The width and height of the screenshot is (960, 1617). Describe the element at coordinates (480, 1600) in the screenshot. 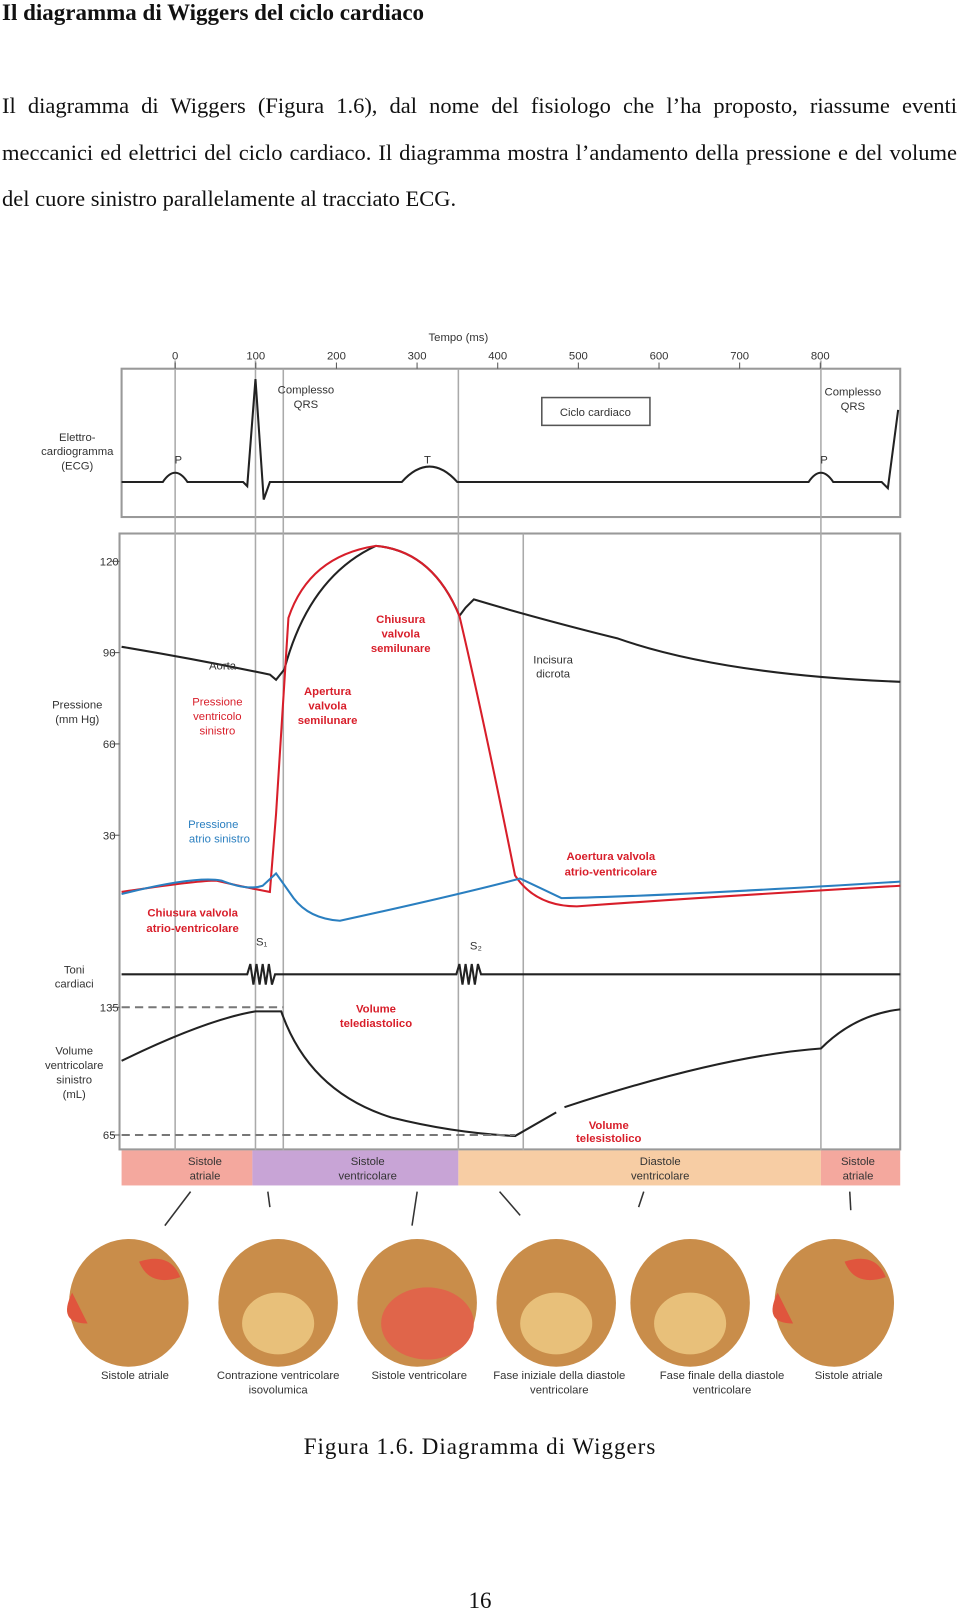

I see `page-number: 16` at that location.